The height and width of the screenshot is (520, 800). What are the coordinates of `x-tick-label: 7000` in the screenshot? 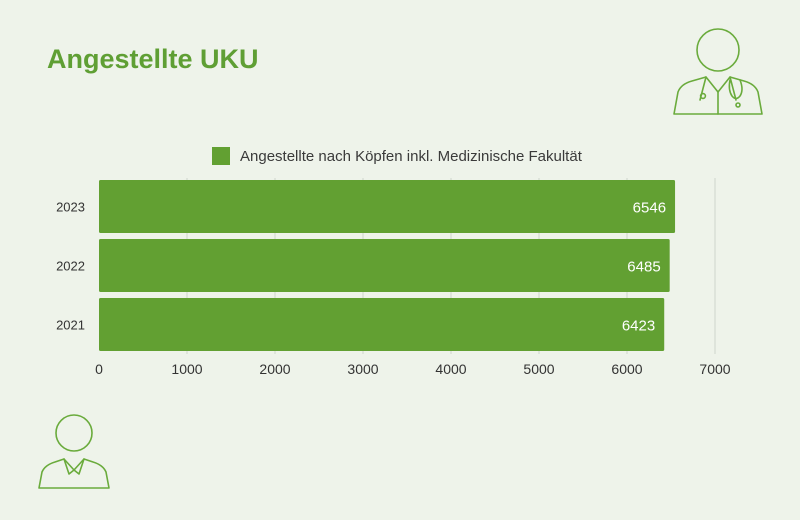 It's located at (714, 369).